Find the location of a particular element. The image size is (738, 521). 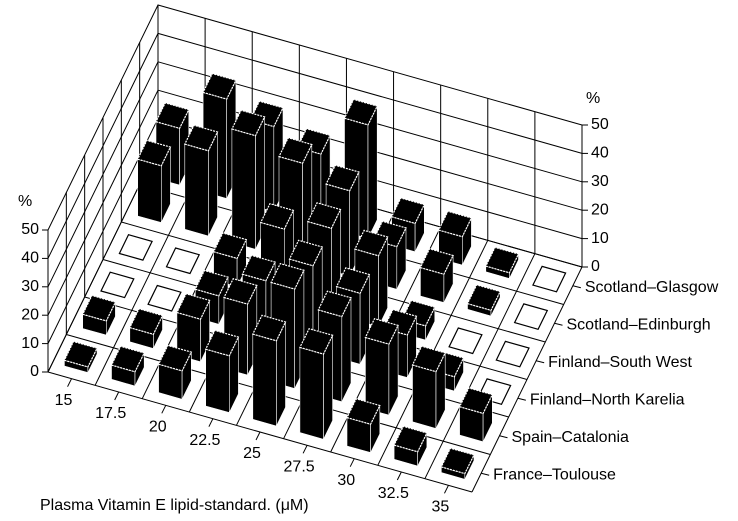

x-axis-label: Plasma Vitamin E lipid-standard. (μM) is located at coordinates (174, 505).